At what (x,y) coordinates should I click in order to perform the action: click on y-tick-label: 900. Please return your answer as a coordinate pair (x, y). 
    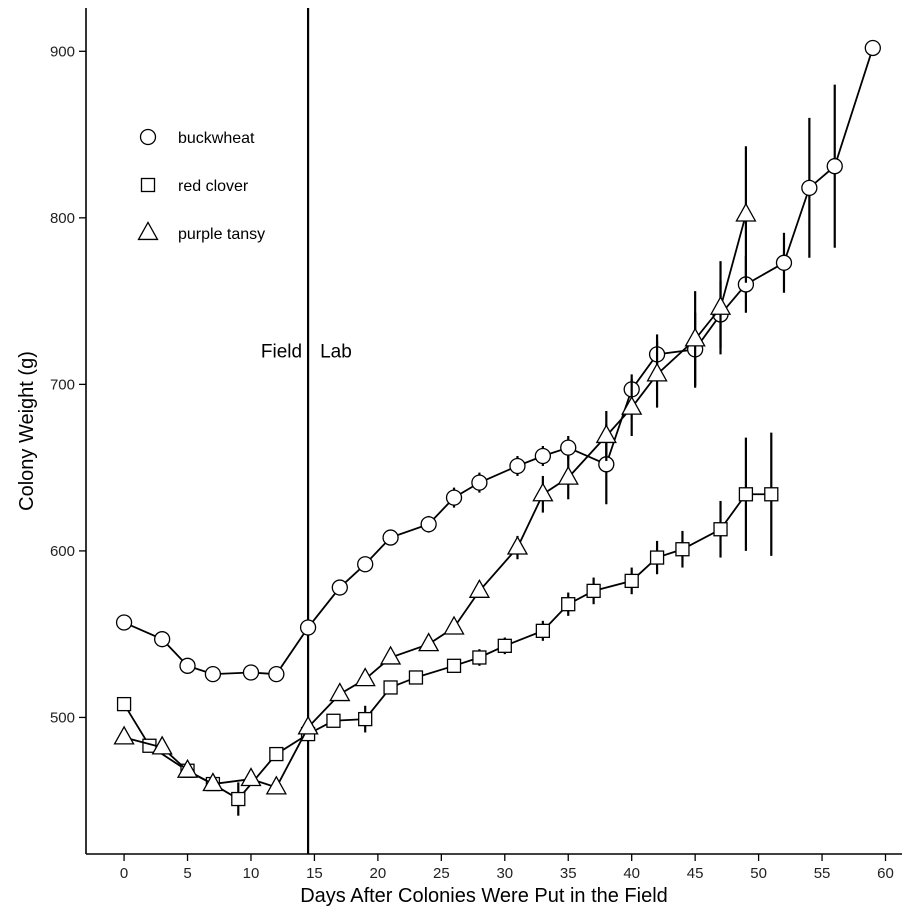
    Looking at the image, I should click on (62, 51).